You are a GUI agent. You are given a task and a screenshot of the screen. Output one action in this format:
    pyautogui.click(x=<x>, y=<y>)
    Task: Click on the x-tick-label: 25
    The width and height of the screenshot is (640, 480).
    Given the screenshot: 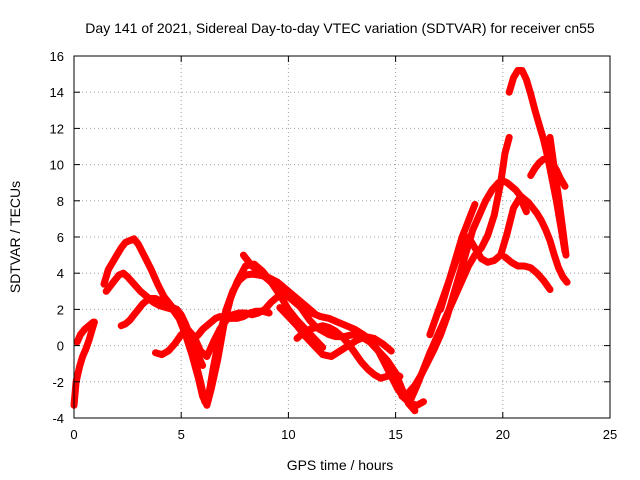 What is the action you would take?
    pyautogui.click(x=610, y=434)
    